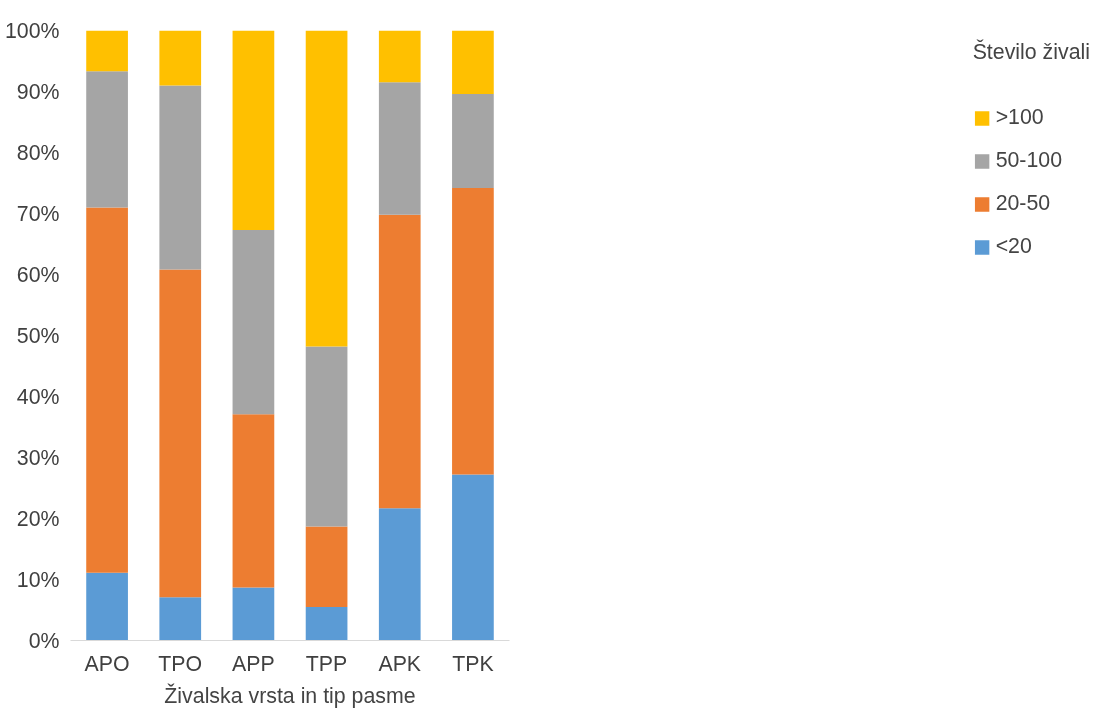 Image resolution: width=1112 pixels, height=722 pixels. I want to click on y-tick-label: 20%, so click(38, 518).